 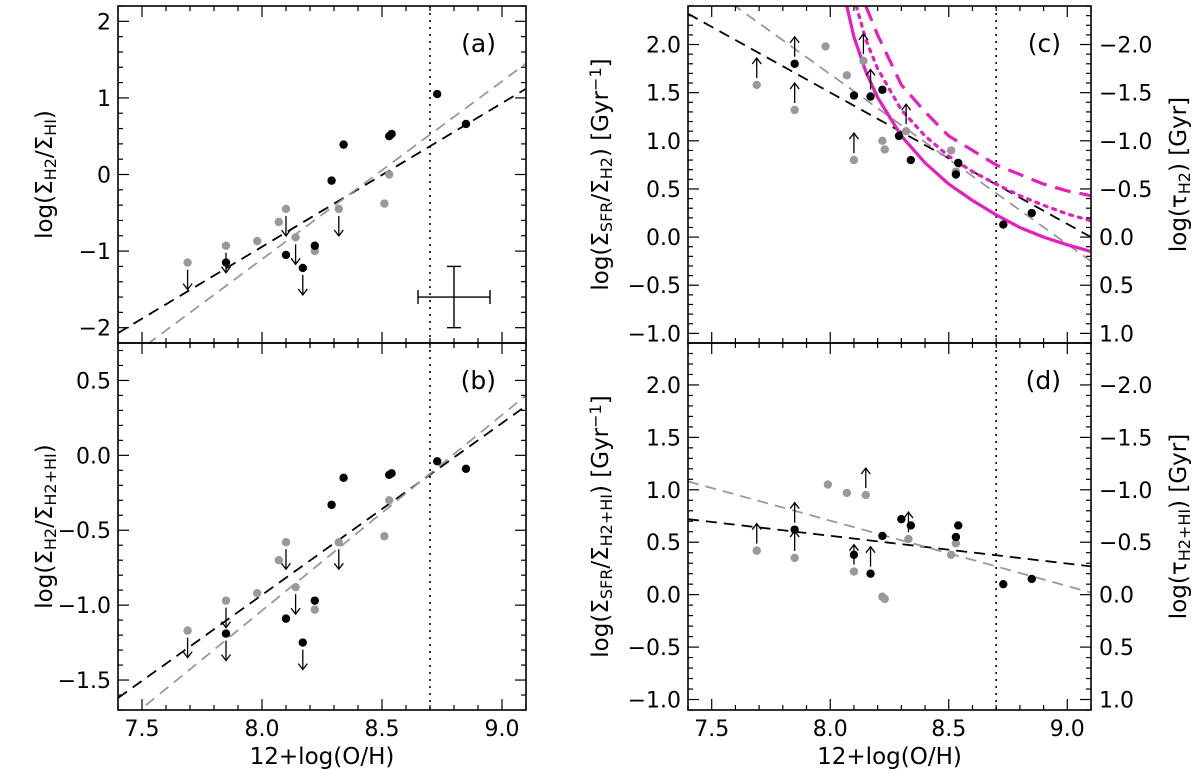 What do you see at coordinates (104, 22) in the screenshot?
I see `y-tick-label: 2` at bounding box center [104, 22].